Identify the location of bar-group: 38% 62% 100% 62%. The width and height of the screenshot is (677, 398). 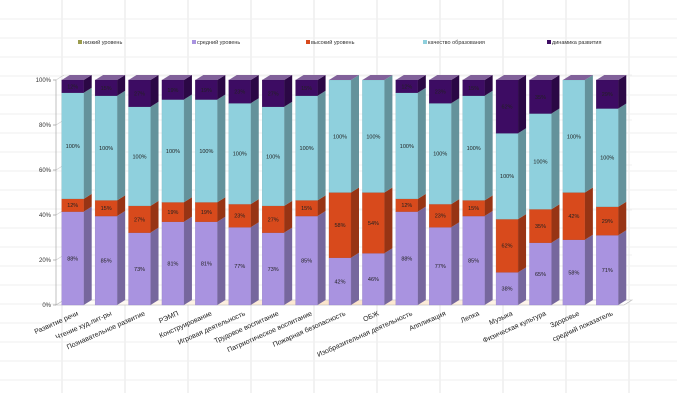
(511, 190).